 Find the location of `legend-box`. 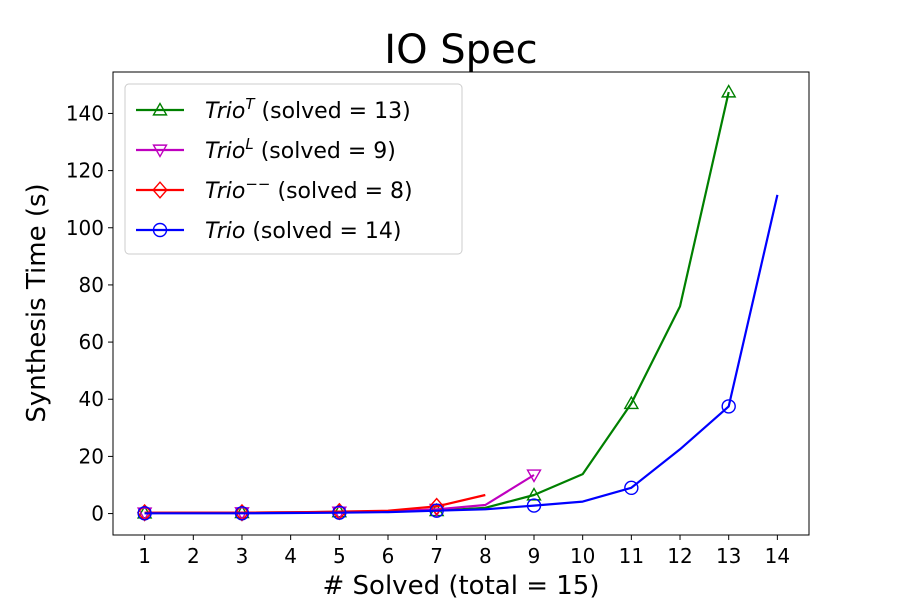

legend-box is located at coordinates (293, 169).